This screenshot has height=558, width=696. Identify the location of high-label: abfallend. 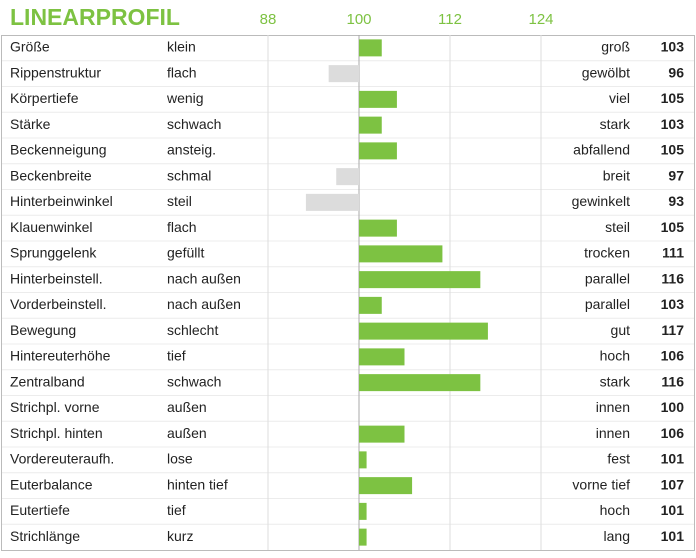
(601, 150).